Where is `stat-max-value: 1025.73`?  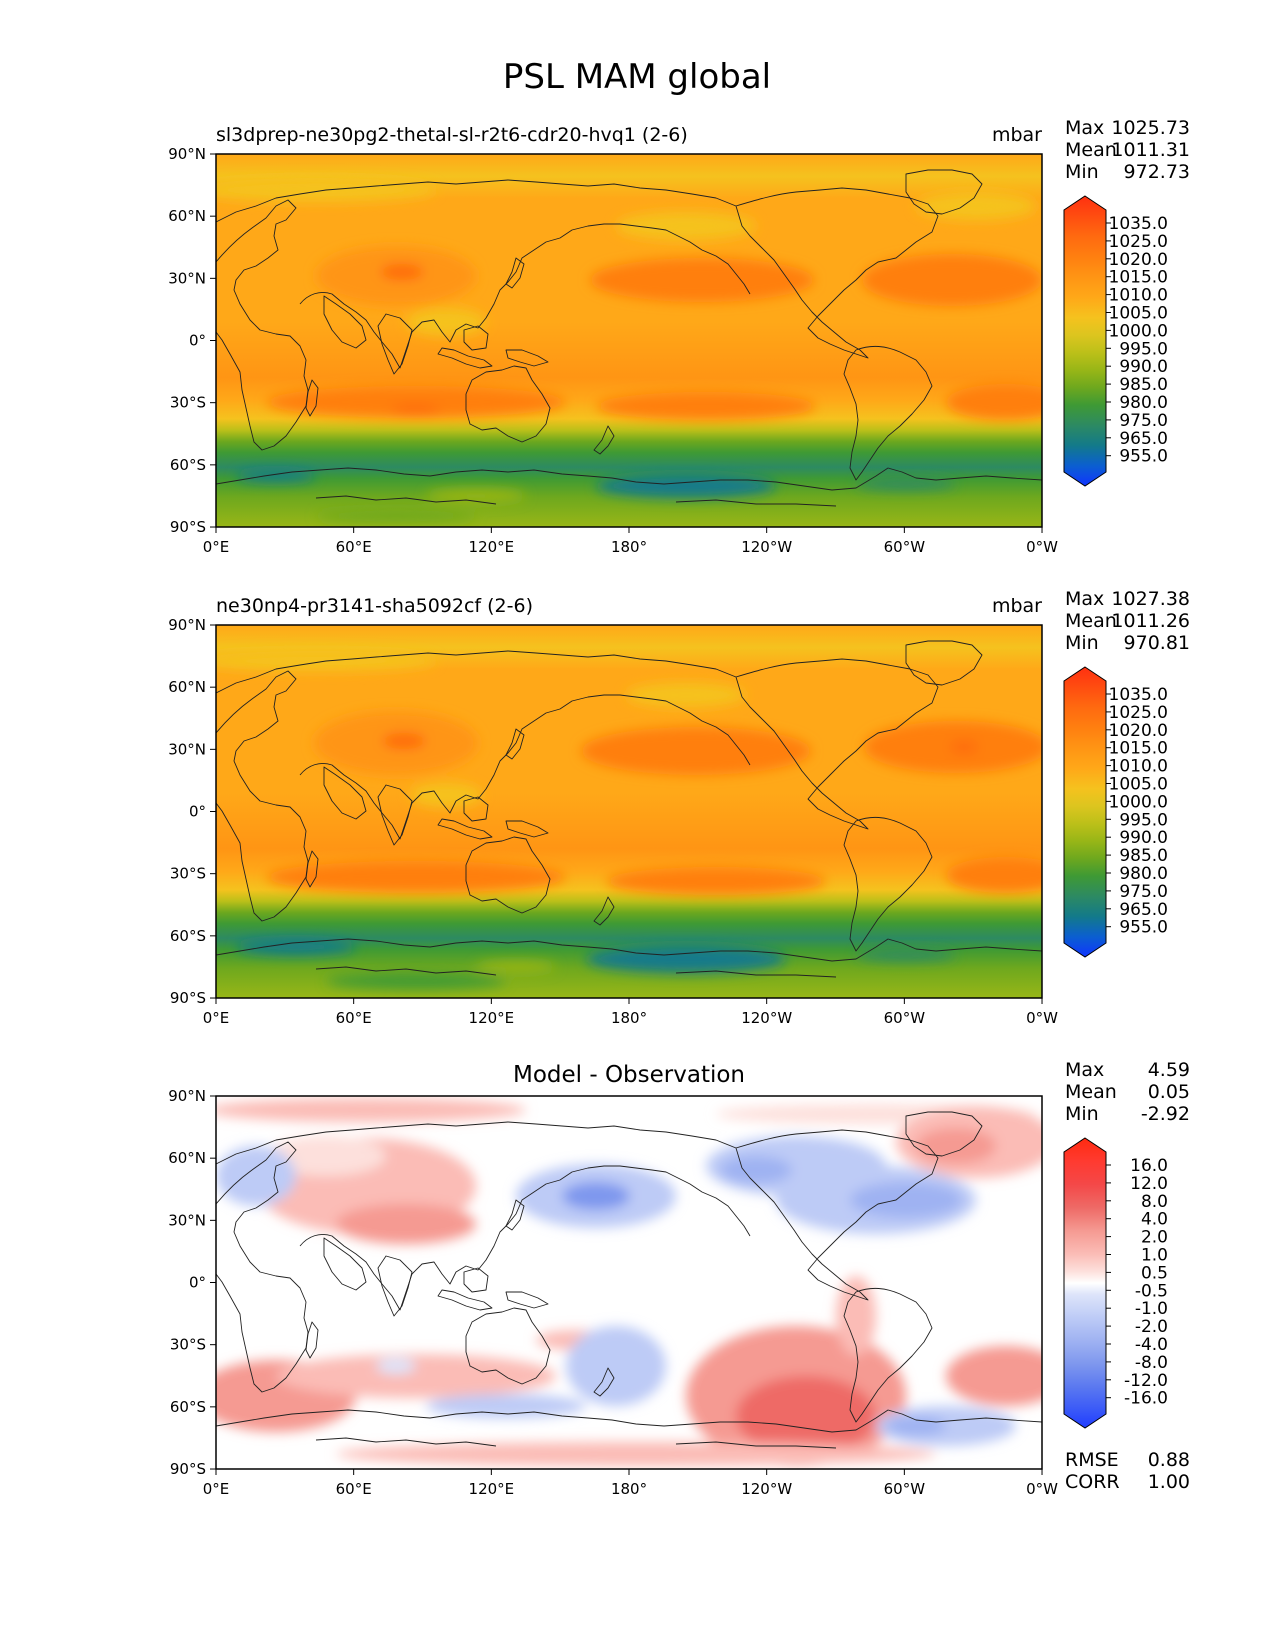
stat-max-value: 1025.73 is located at coordinates (1150, 128).